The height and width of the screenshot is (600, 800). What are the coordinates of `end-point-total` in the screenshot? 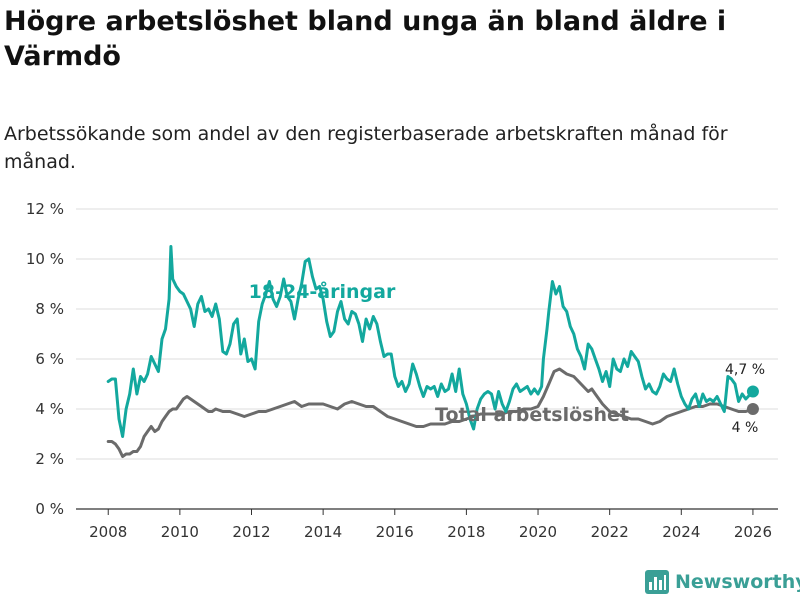 It's located at (752, 409).